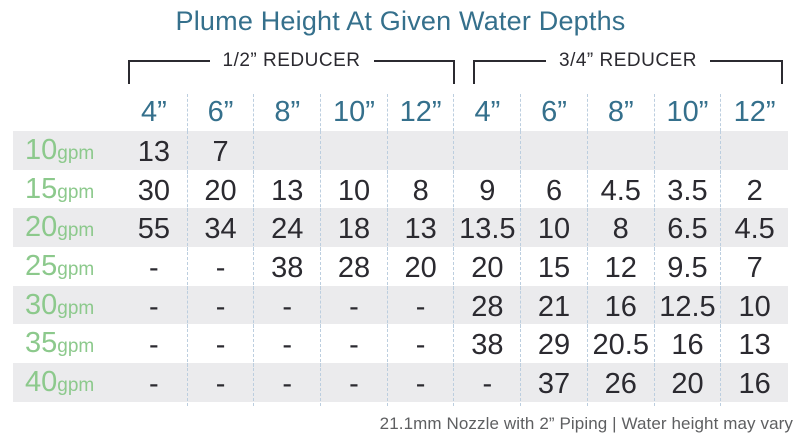 This screenshot has height=448, width=801. What do you see at coordinates (41, 304) in the screenshot?
I see `row-flow-value: 30` at bounding box center [41, 304].